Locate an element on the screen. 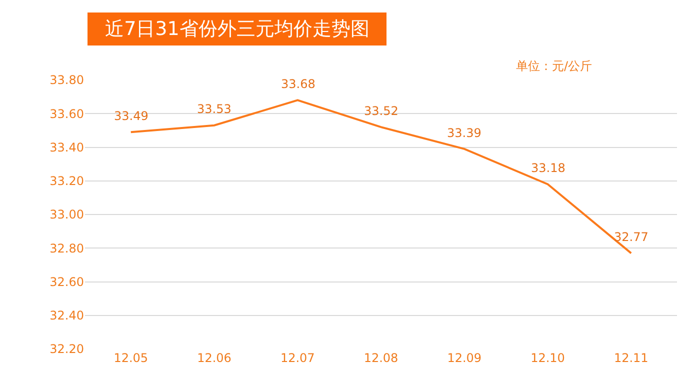  y-tick-label: 32.60 is located at coordinates (67, 281).